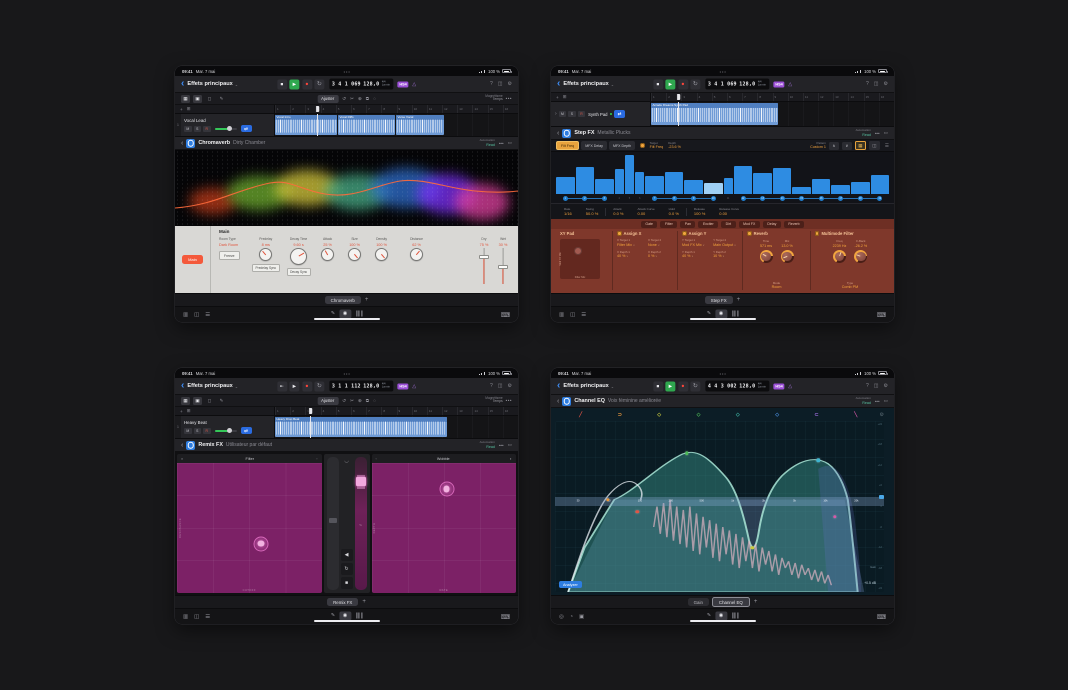 This screenshot has height=690, width=1068. Describe the element at coordinates (777, 414) in the screenshot. I see `eq-band-icon-6: ◇` at that location.